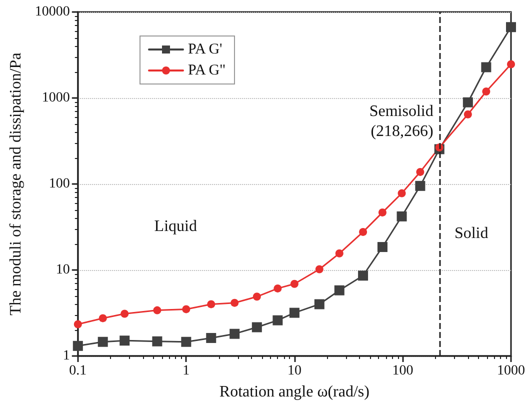 This screenshot has width=528, height=410. Describe the element at coordinates (16, 184) in the screenshot. I see `y-axis-title: The moduli of storage and dissipation/Pa` at that location.